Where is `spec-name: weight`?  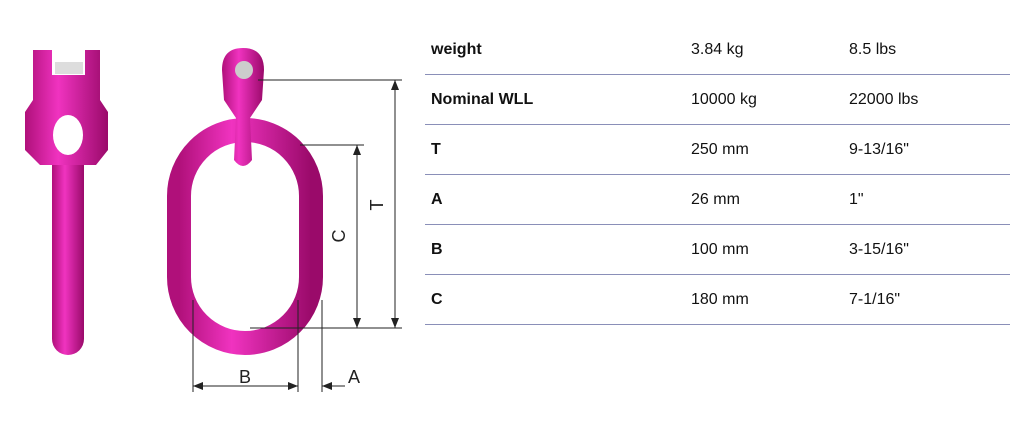 spec-name: weight is located at coordinates (555, 50).